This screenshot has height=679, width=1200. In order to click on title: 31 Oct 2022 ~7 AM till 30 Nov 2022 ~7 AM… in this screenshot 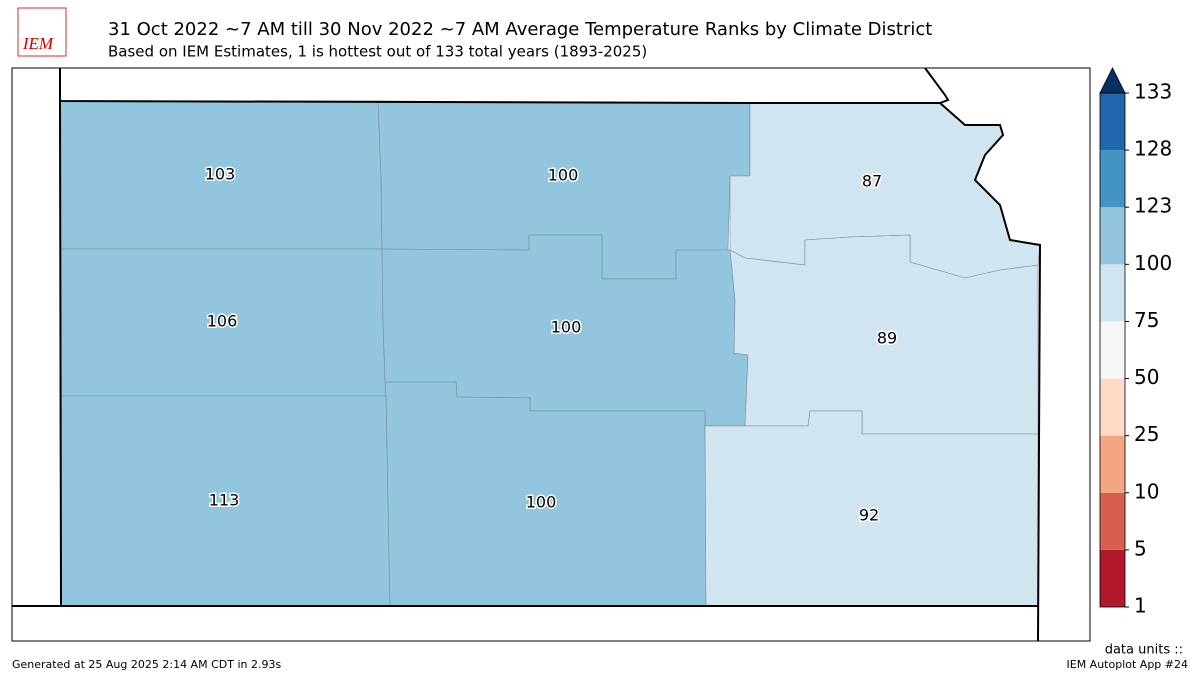, I will do `click(520, 29)`.